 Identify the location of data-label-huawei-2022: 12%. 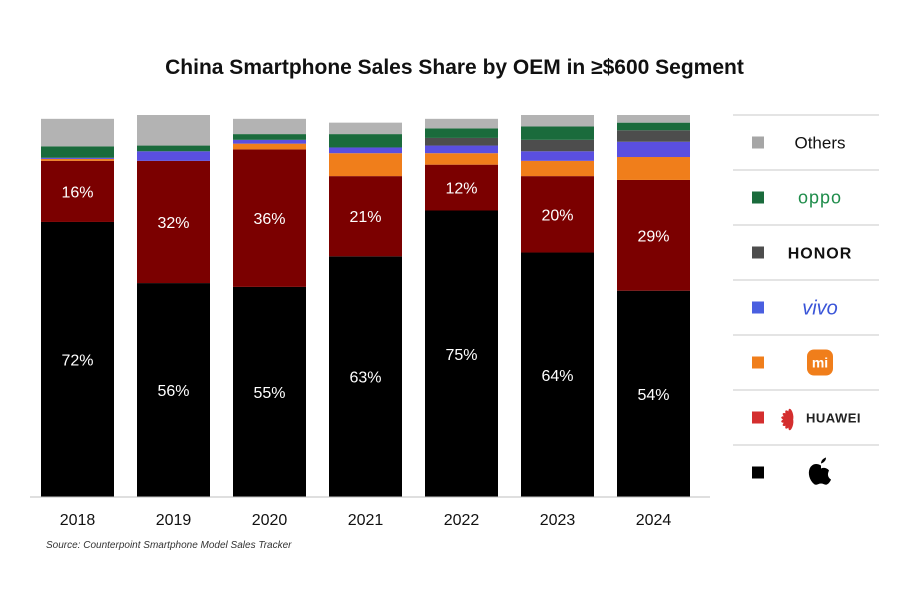
(461, 189).